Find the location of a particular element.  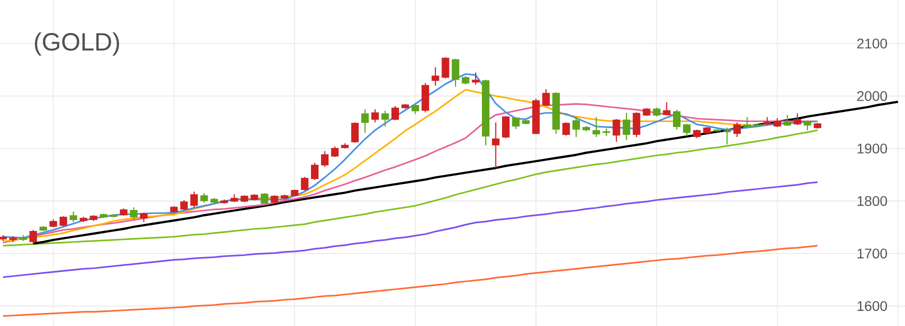

y-tick-label: 1700 is located at coordinates (873, 253).